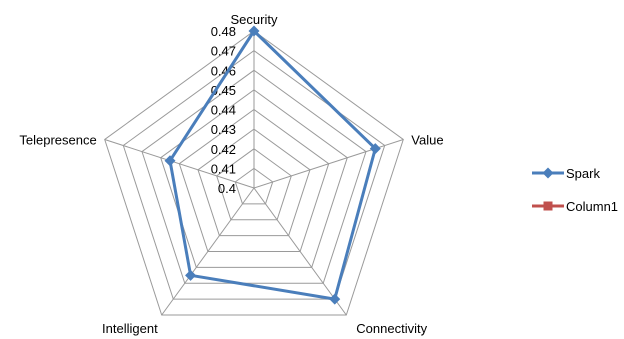 This screenshot has width=624, height=339. Describe the element at coordinates (57, 140) in the screenshot. I see `axis-label-telepresence: Telepresence` at that location.